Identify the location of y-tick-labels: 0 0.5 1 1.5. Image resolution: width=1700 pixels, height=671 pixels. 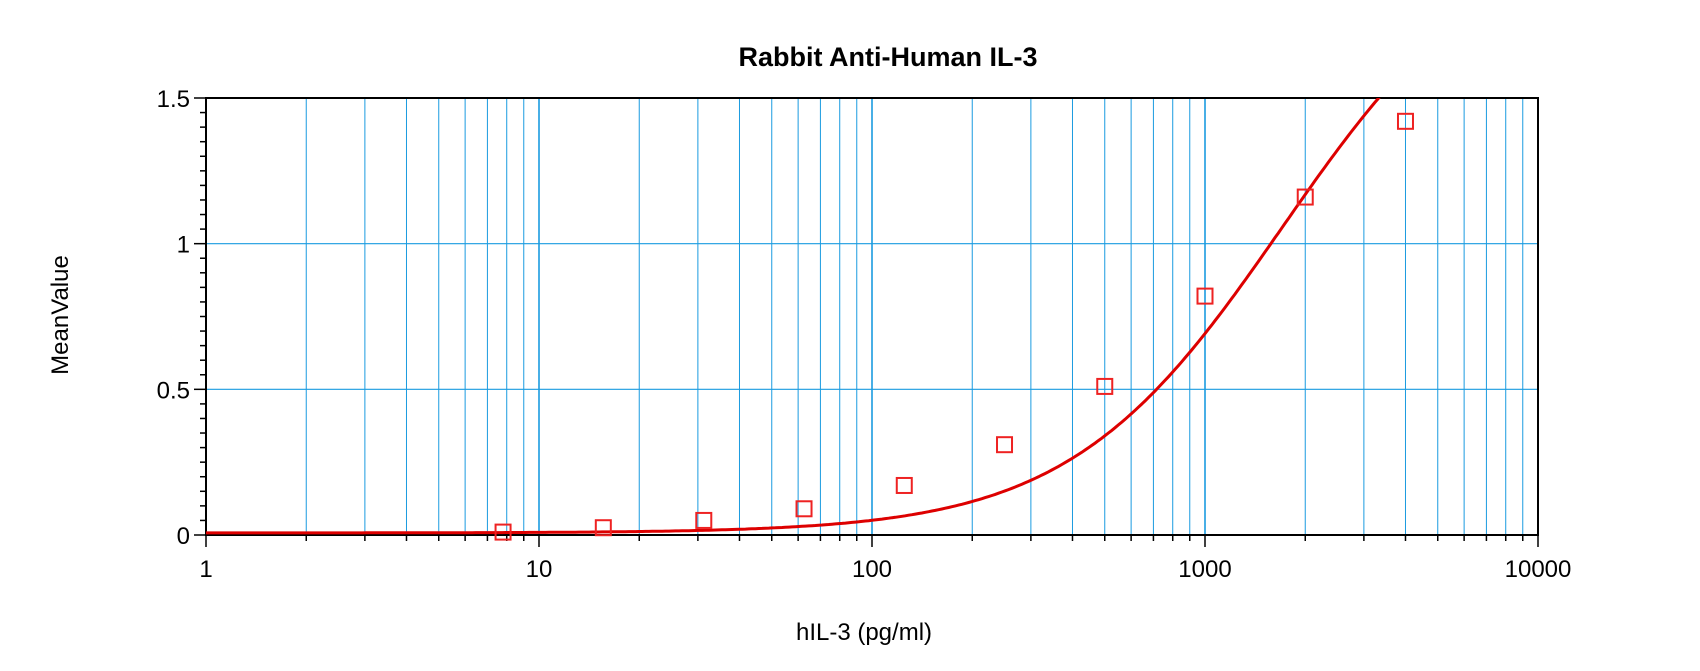
(173, 318).